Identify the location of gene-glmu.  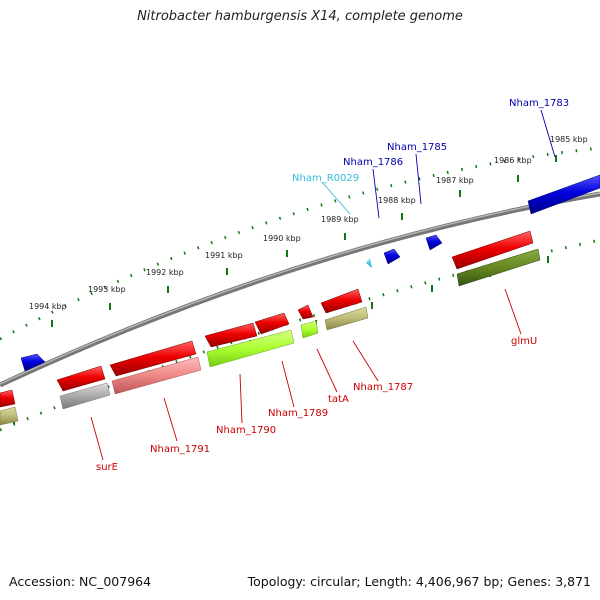
(492, 250).